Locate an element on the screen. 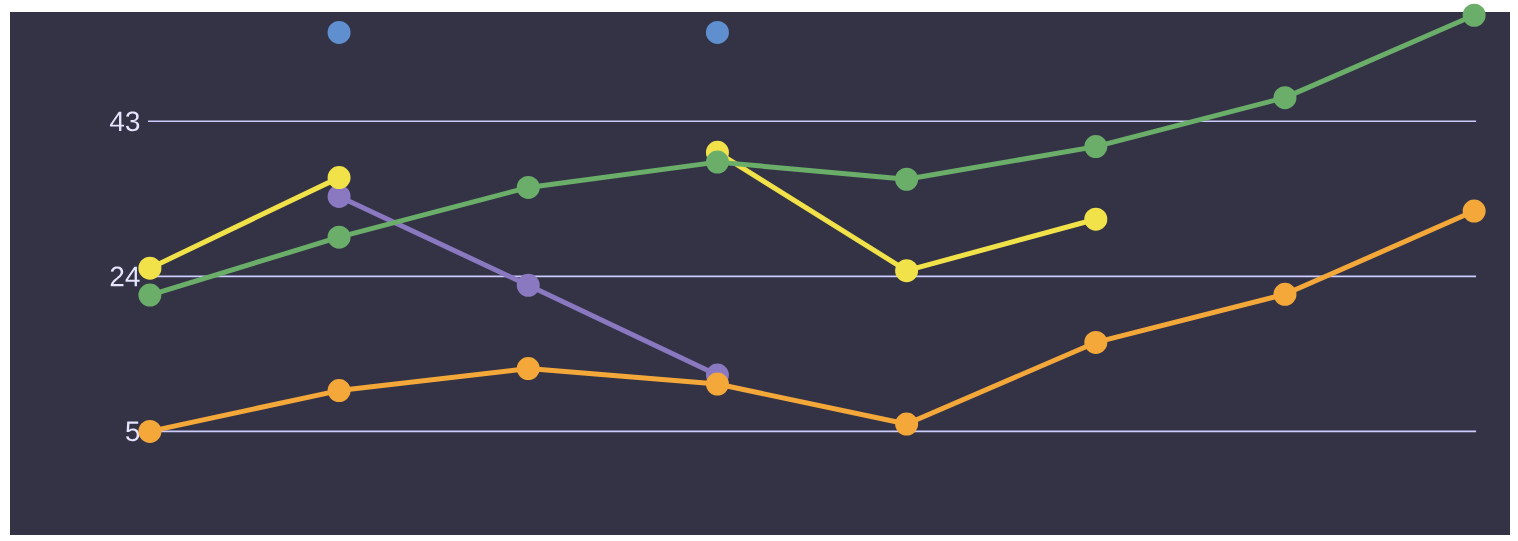  y-tick-label: 43 is located at coordinates (124, 121).